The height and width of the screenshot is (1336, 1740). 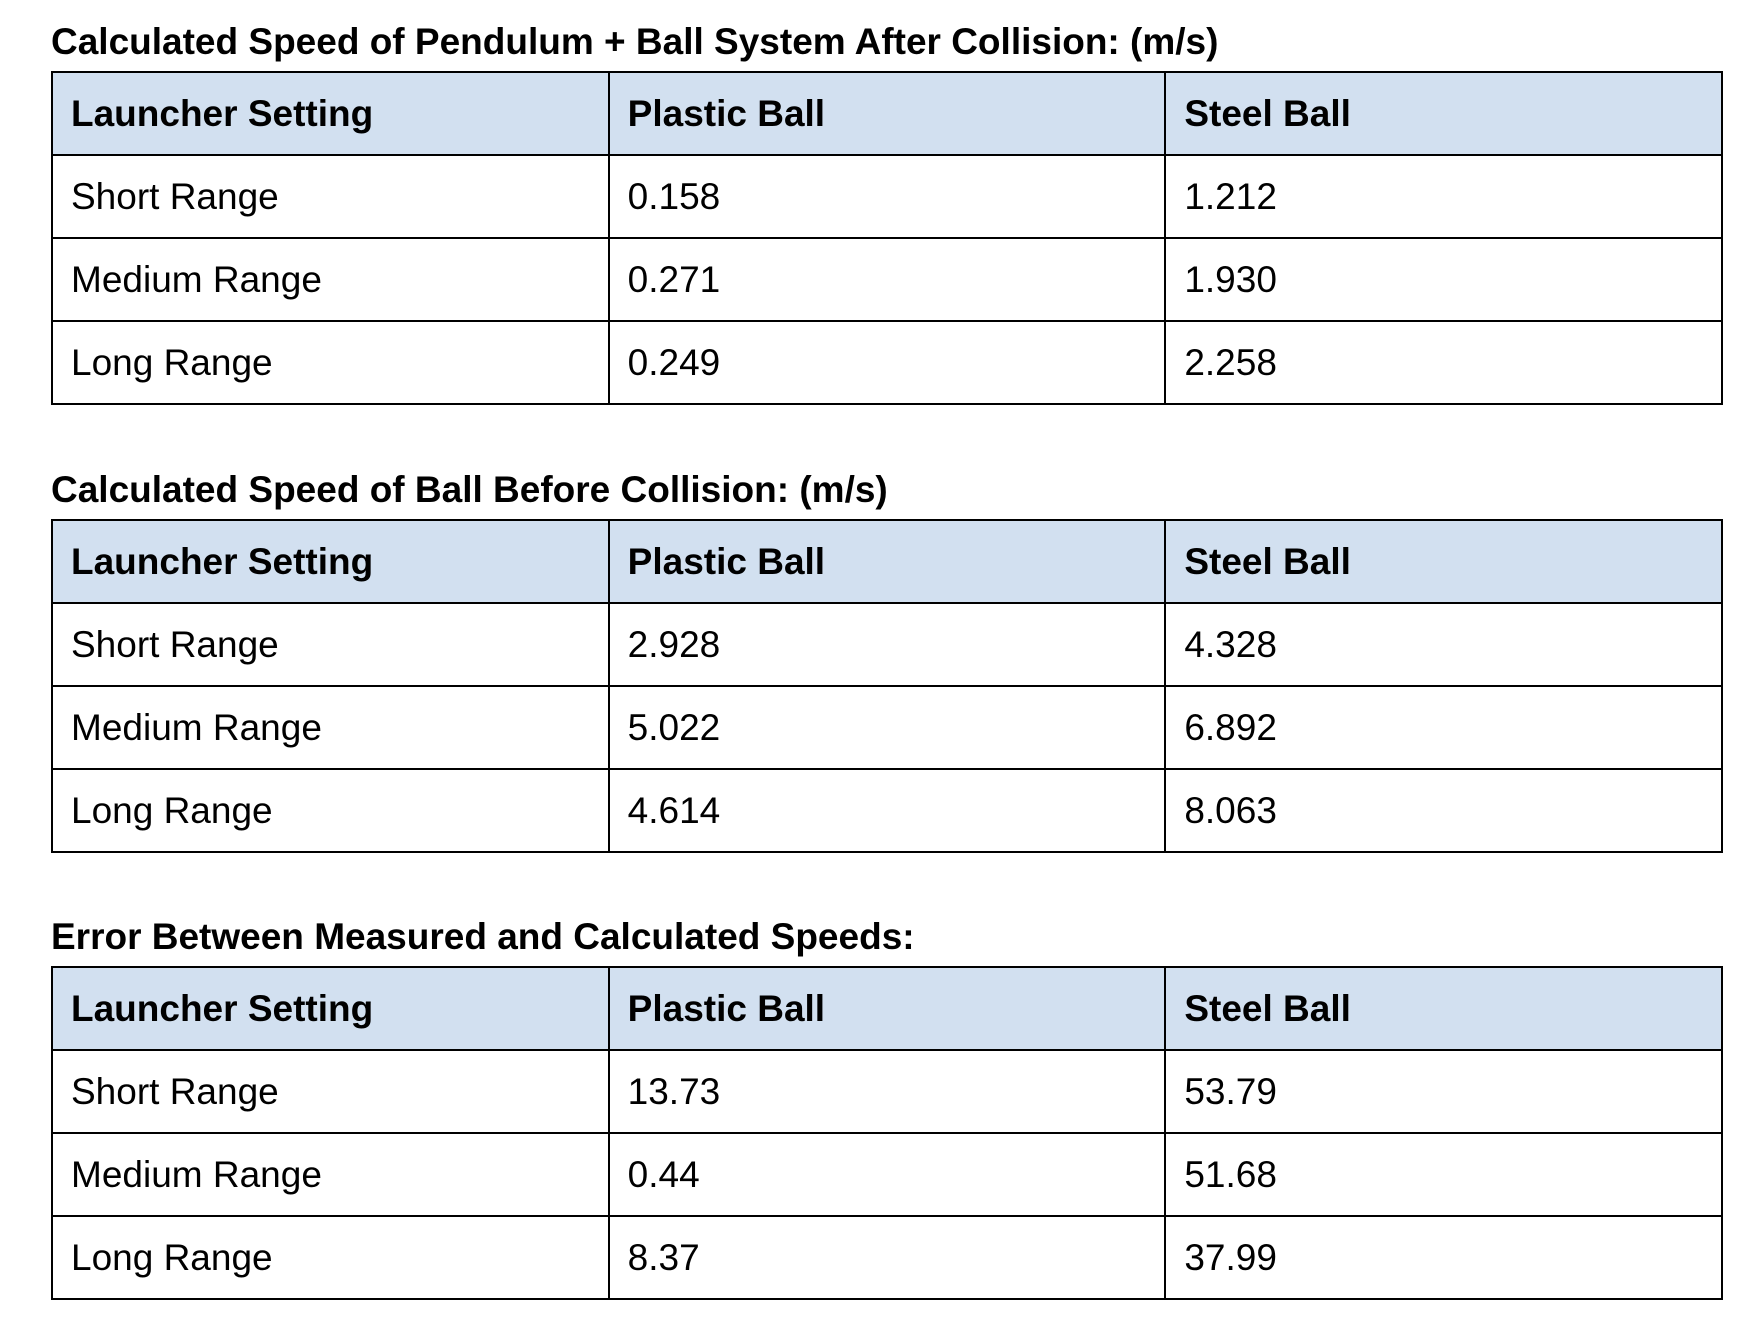 I want to click on table-row: Short Range 13.73 53.79, so click(x=887, y=1091).